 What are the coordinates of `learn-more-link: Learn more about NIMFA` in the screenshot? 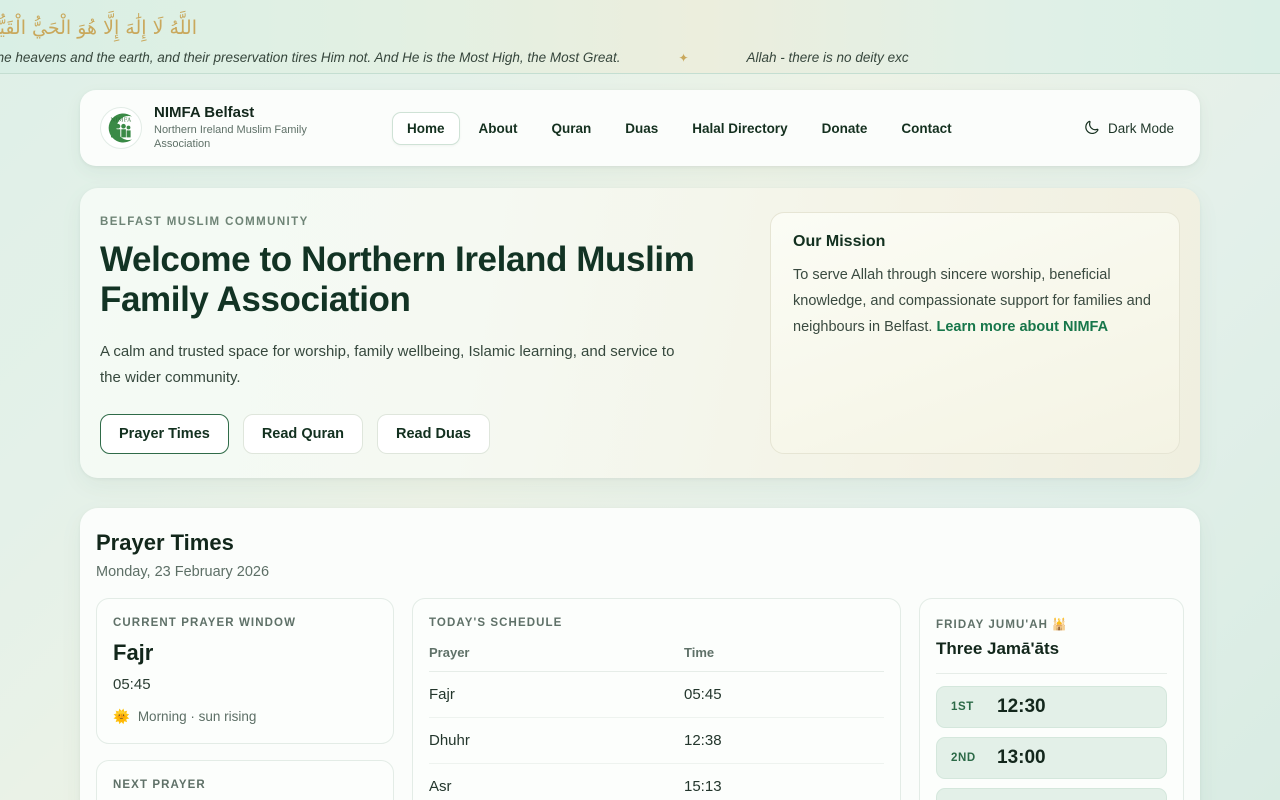 It's located at (1022, 326).